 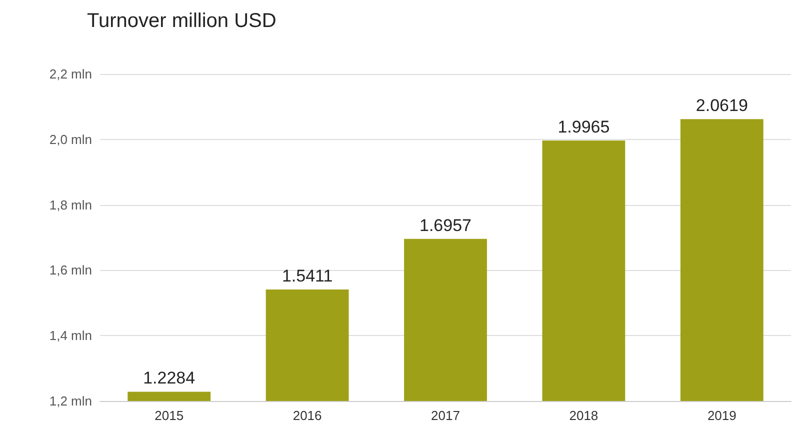 I want to click on x-tick-label: 2015, so click(x=169, y=415).